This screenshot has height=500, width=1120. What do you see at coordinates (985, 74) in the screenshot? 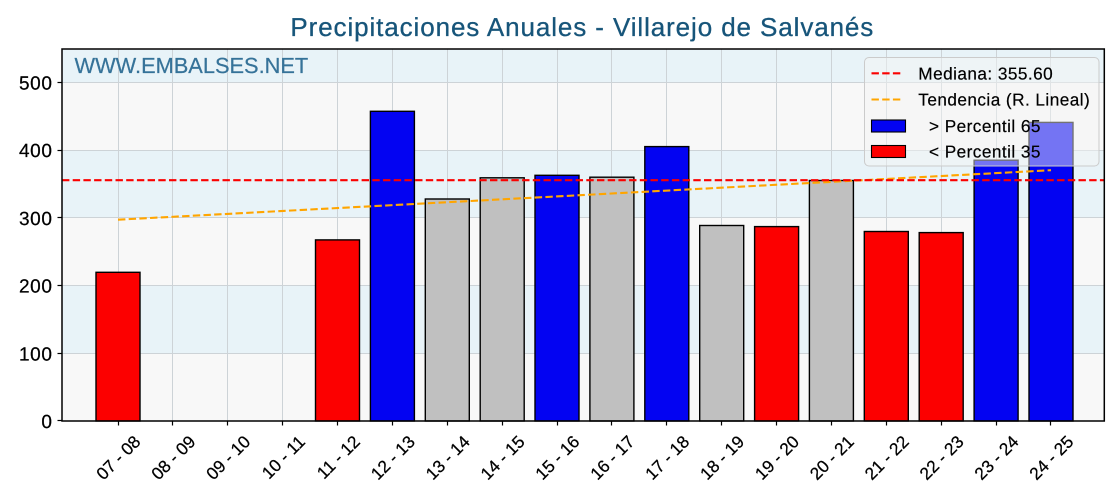
I see `svg-text: Mediana: 355.60` at bounding box center [985, 74].